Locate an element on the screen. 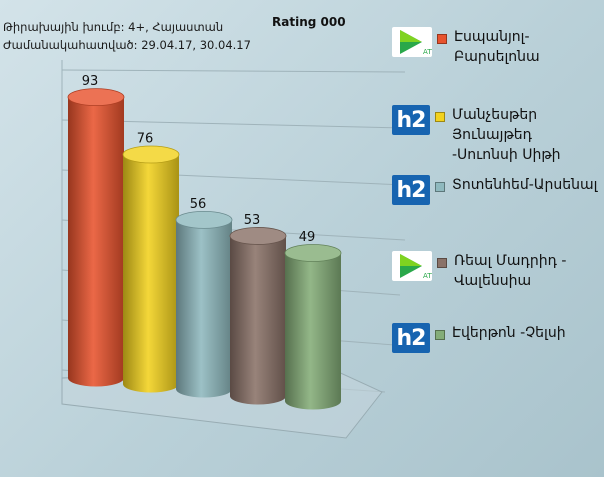 This screenshot has height=477, width=604. bar: 49 is located at coordinates (313, 320).